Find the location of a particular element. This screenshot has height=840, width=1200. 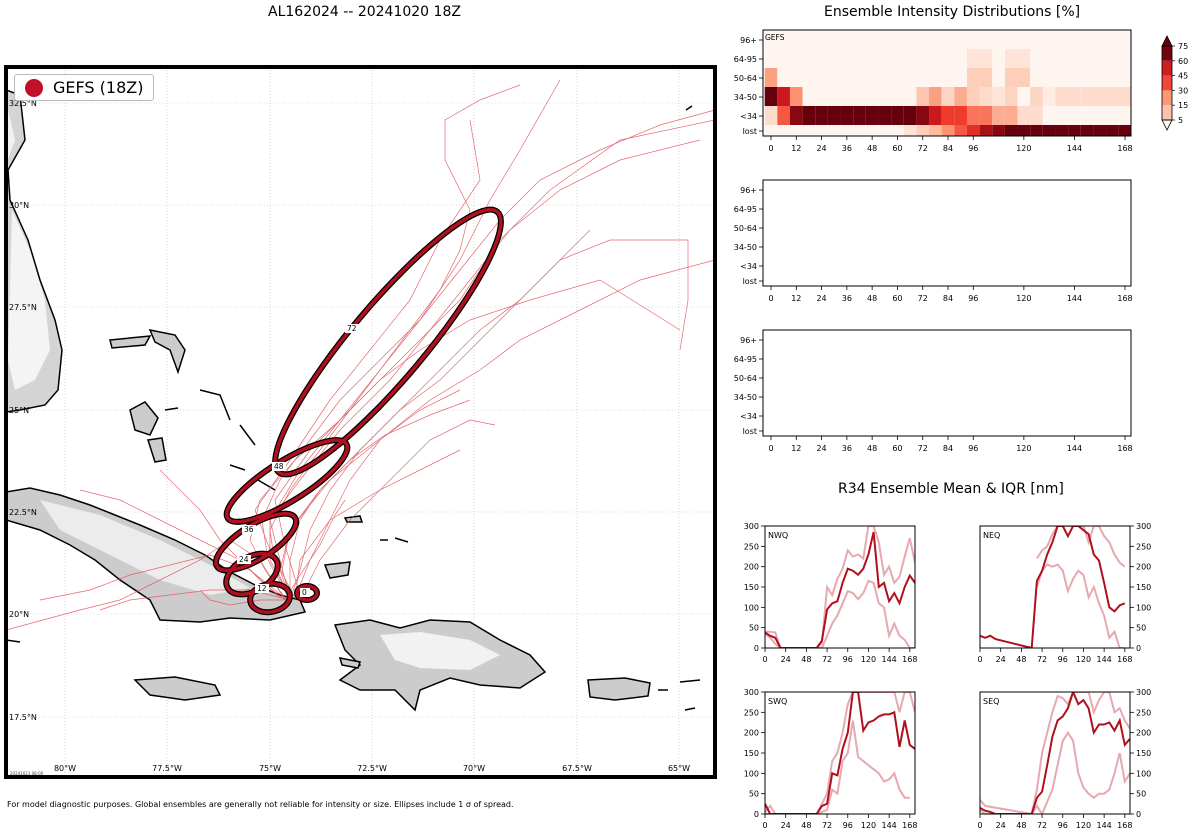

lon-label: 80°W is located at coordinates (65, 768).